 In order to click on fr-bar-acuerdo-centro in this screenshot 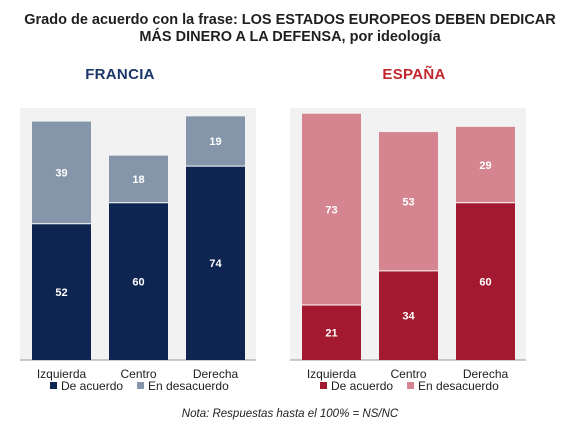, I will do `click(138, 281)`.